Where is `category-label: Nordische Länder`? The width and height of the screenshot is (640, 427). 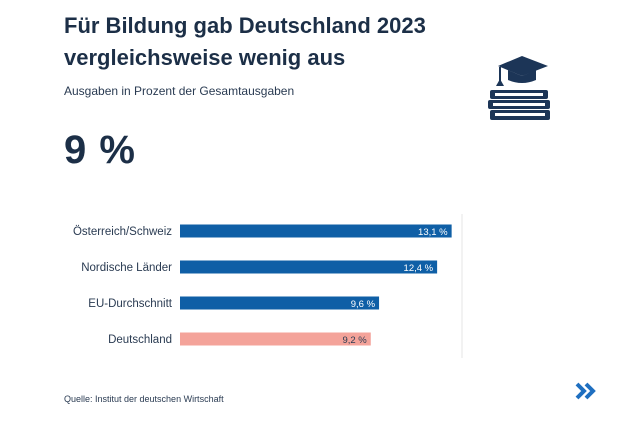 category-label: Nordische Länder is located at coordinates (126, 268).